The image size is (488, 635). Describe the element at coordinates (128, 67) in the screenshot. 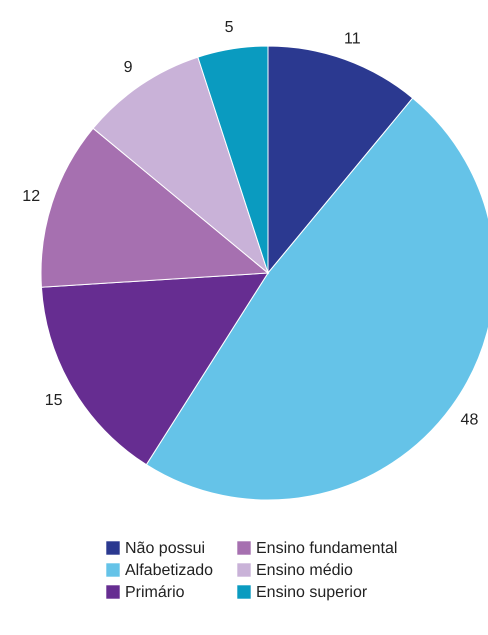

I see `data-label: 9` at that location.